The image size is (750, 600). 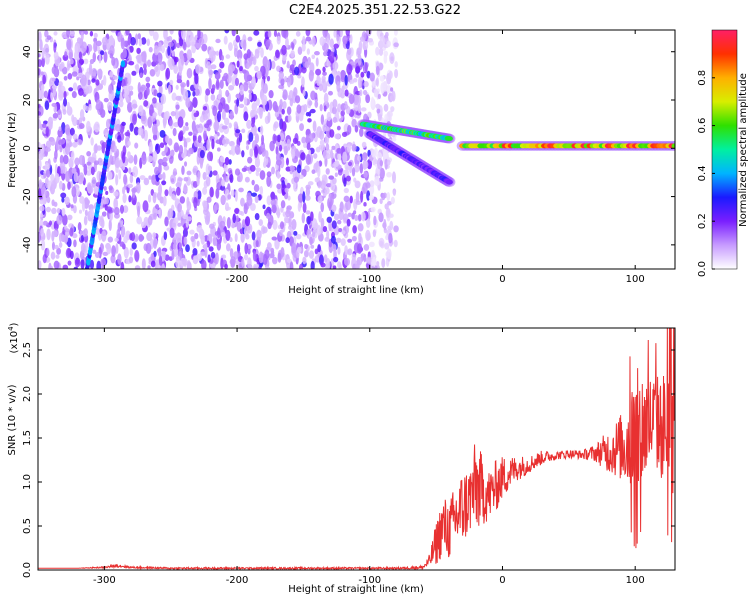 What do you see at coordinates (673, 146) in the screenshot?
I see `tone-point` at bounding box center [673, 146].